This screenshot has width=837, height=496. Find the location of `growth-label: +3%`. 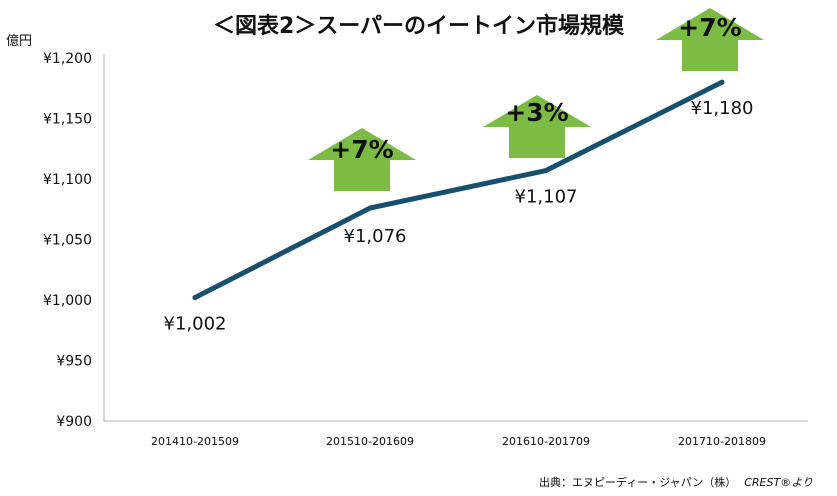

growth-label: +3% is located at coordinates (536, 112).